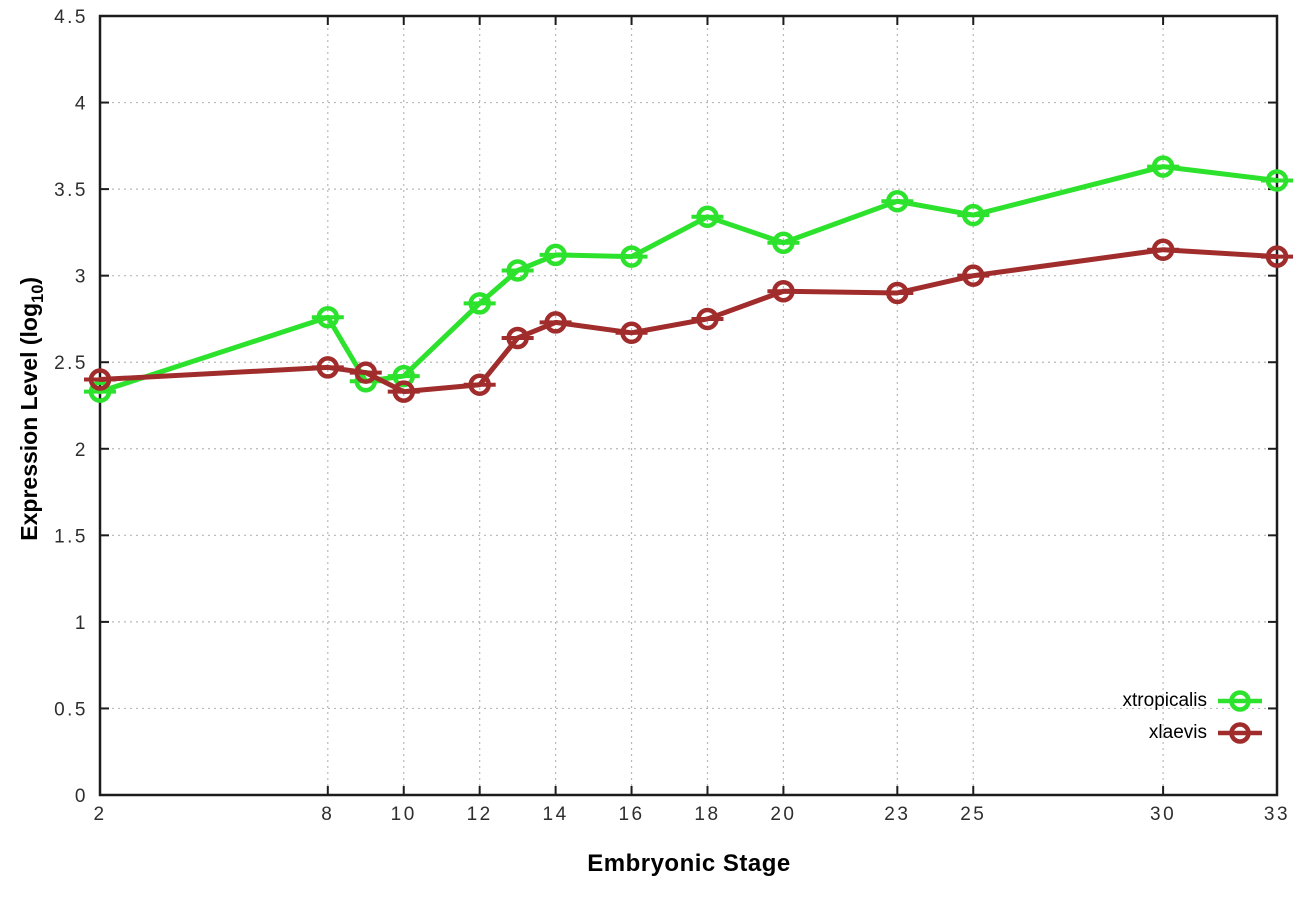 The height and width of the screenshot is (907, 1296). Describe the element at coordinates (897, 814) in the screenshot. I see `x-tick-label: 23` at that location.